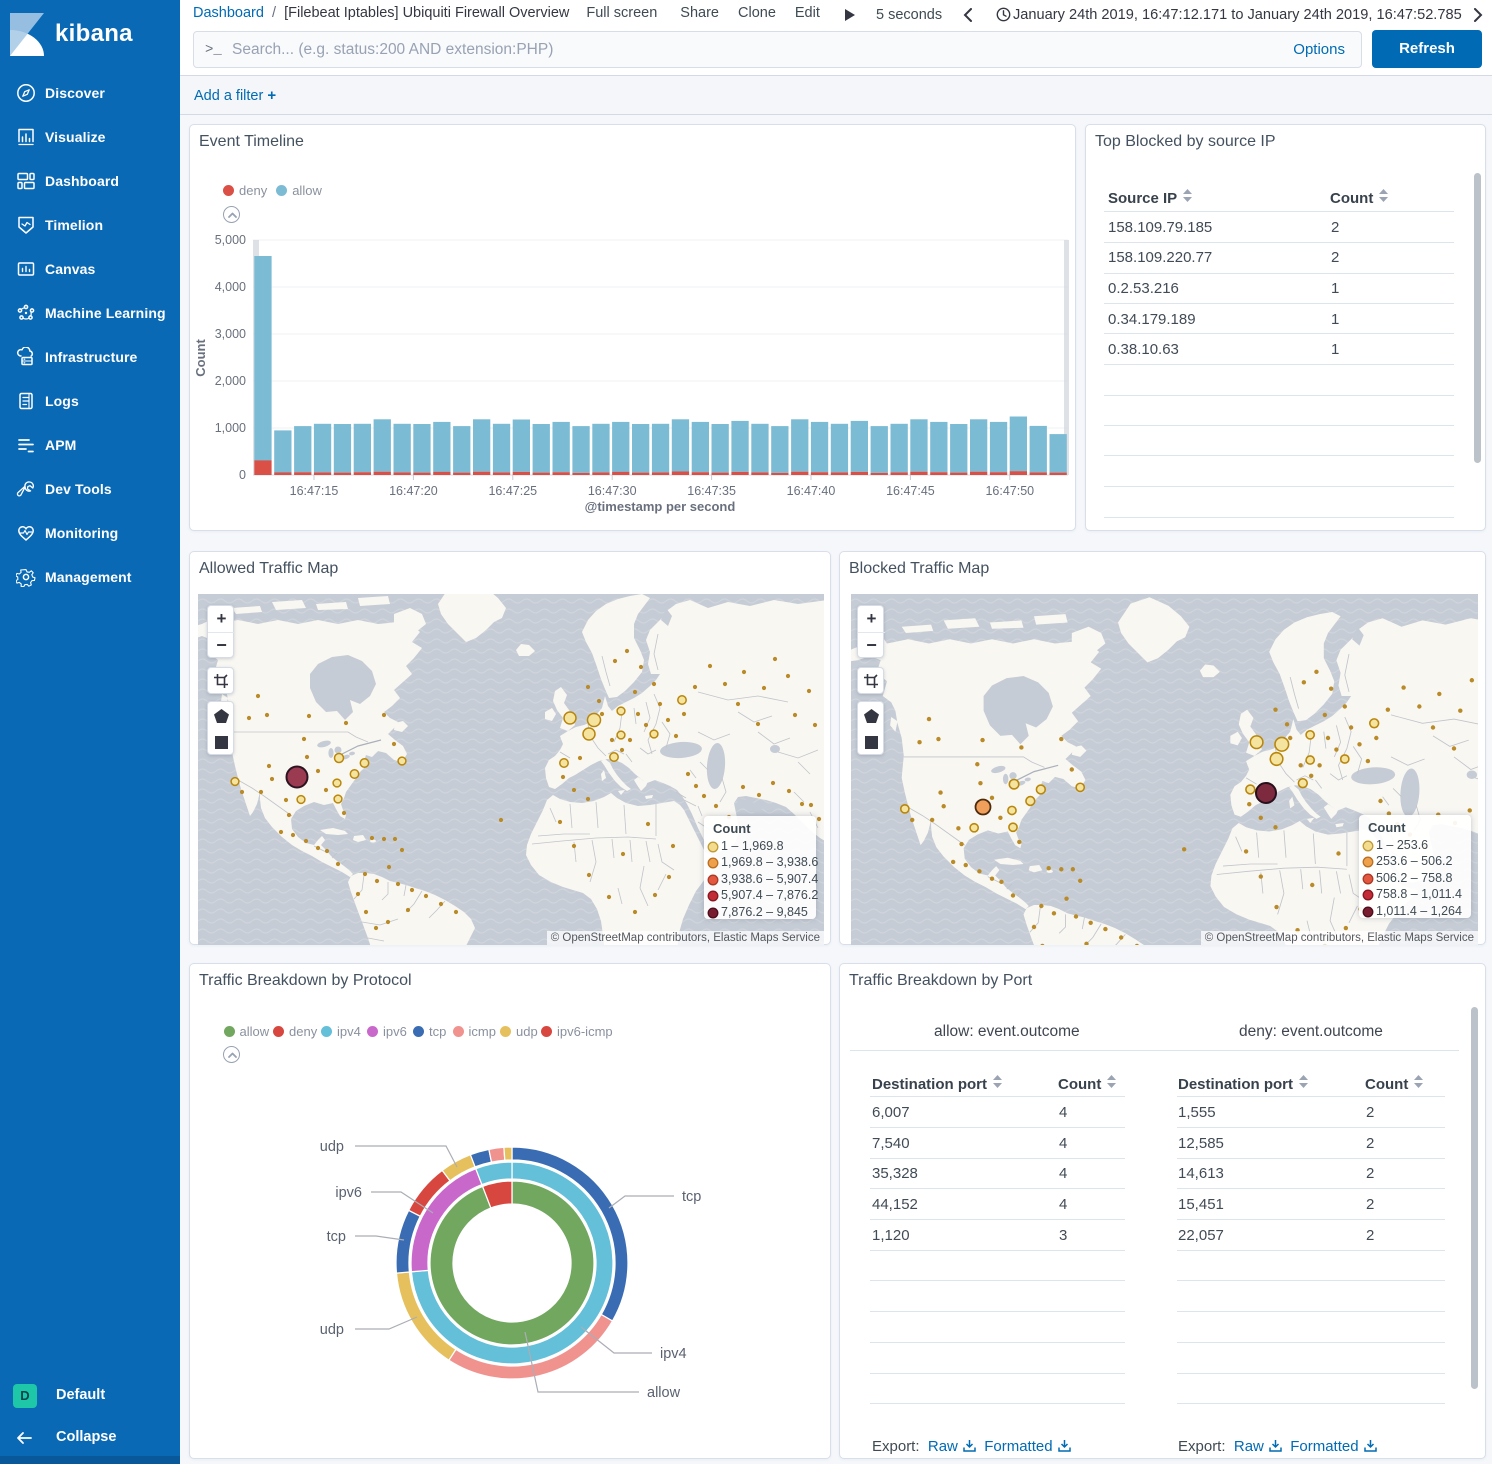  I want to click on svg-text: 5,000, so click(230, 240).